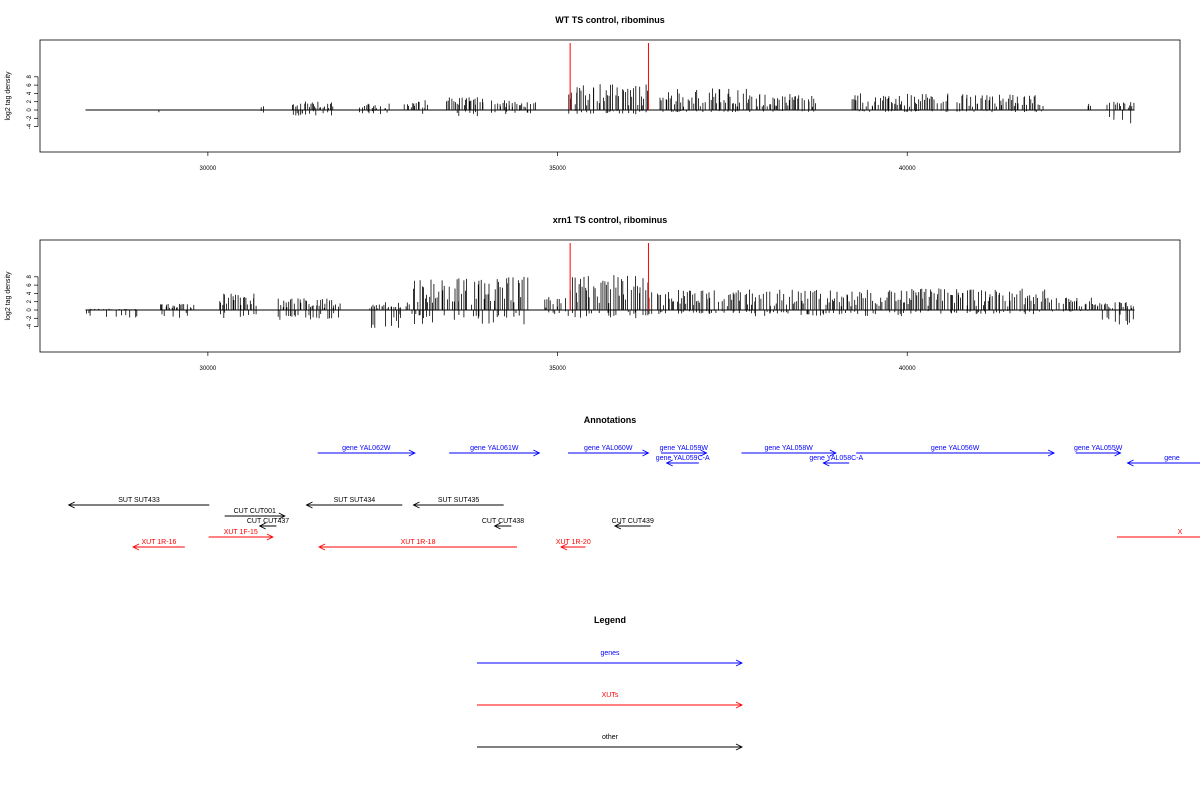 This screenshot has height=800, width=1200. Describe the element at coordinates (608, 448) in the screenshot. I see `feature-label: gene YAL060W` at that location.